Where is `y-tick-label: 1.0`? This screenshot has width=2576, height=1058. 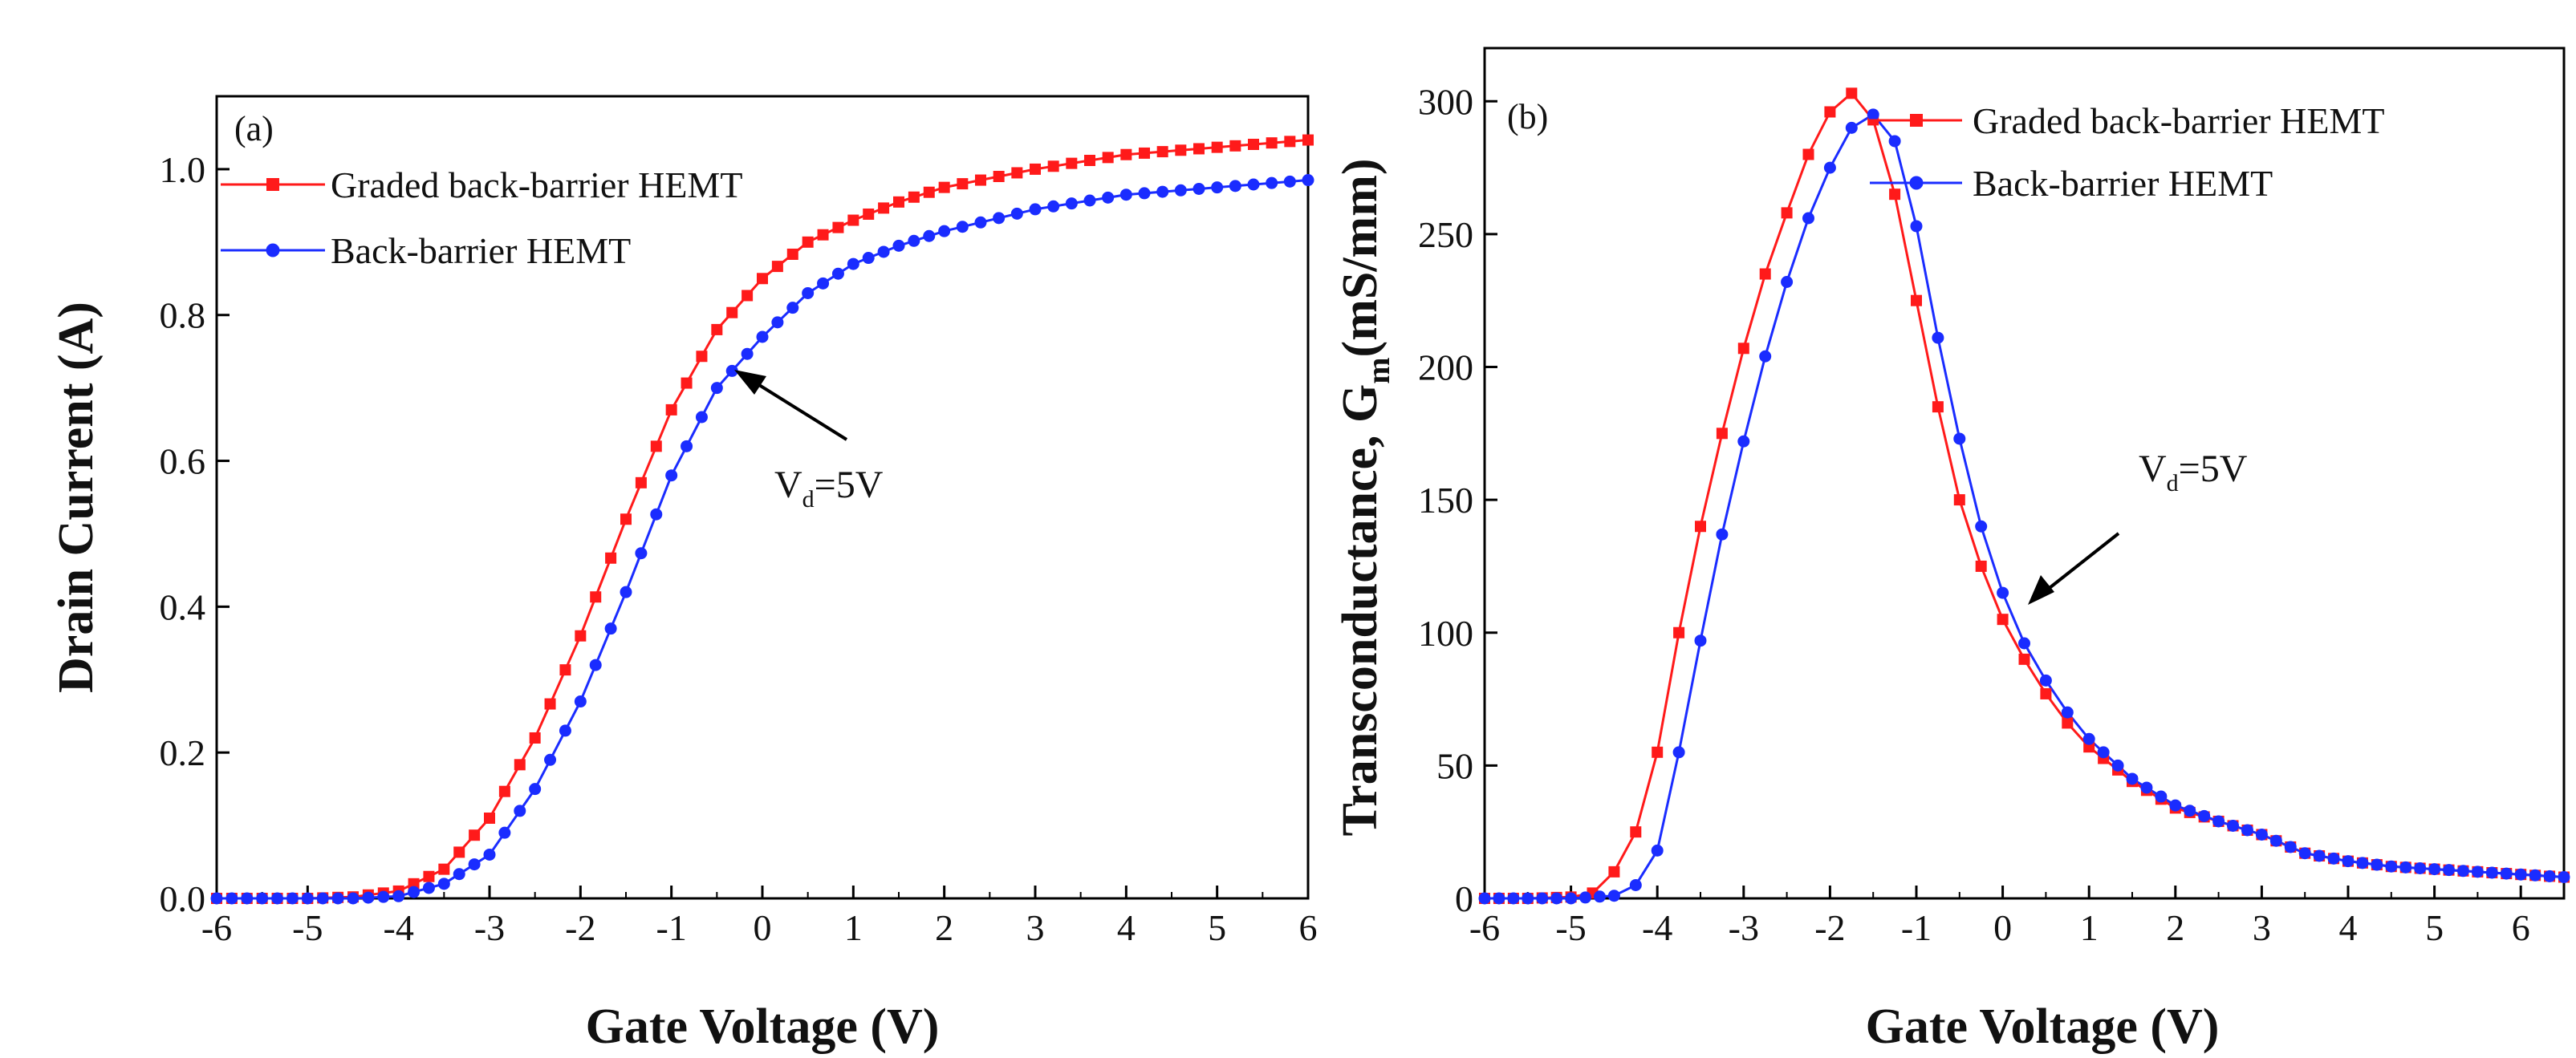 y-tick-label: 1.0 is located at coordinates (183, 170).